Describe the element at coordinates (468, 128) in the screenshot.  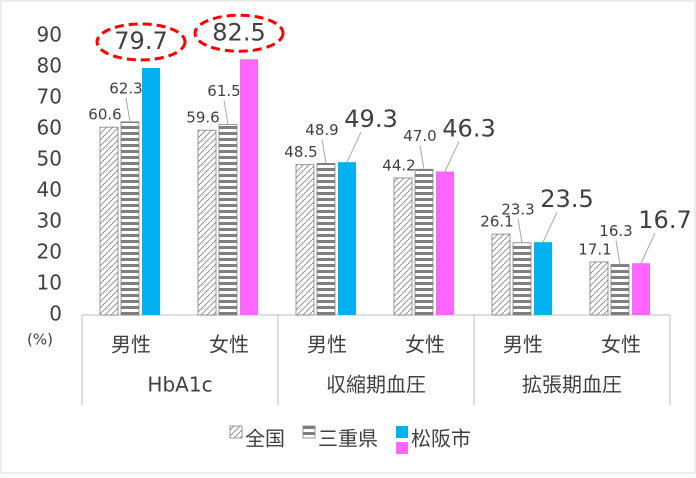
I see `value-label: 46.3` at that location.